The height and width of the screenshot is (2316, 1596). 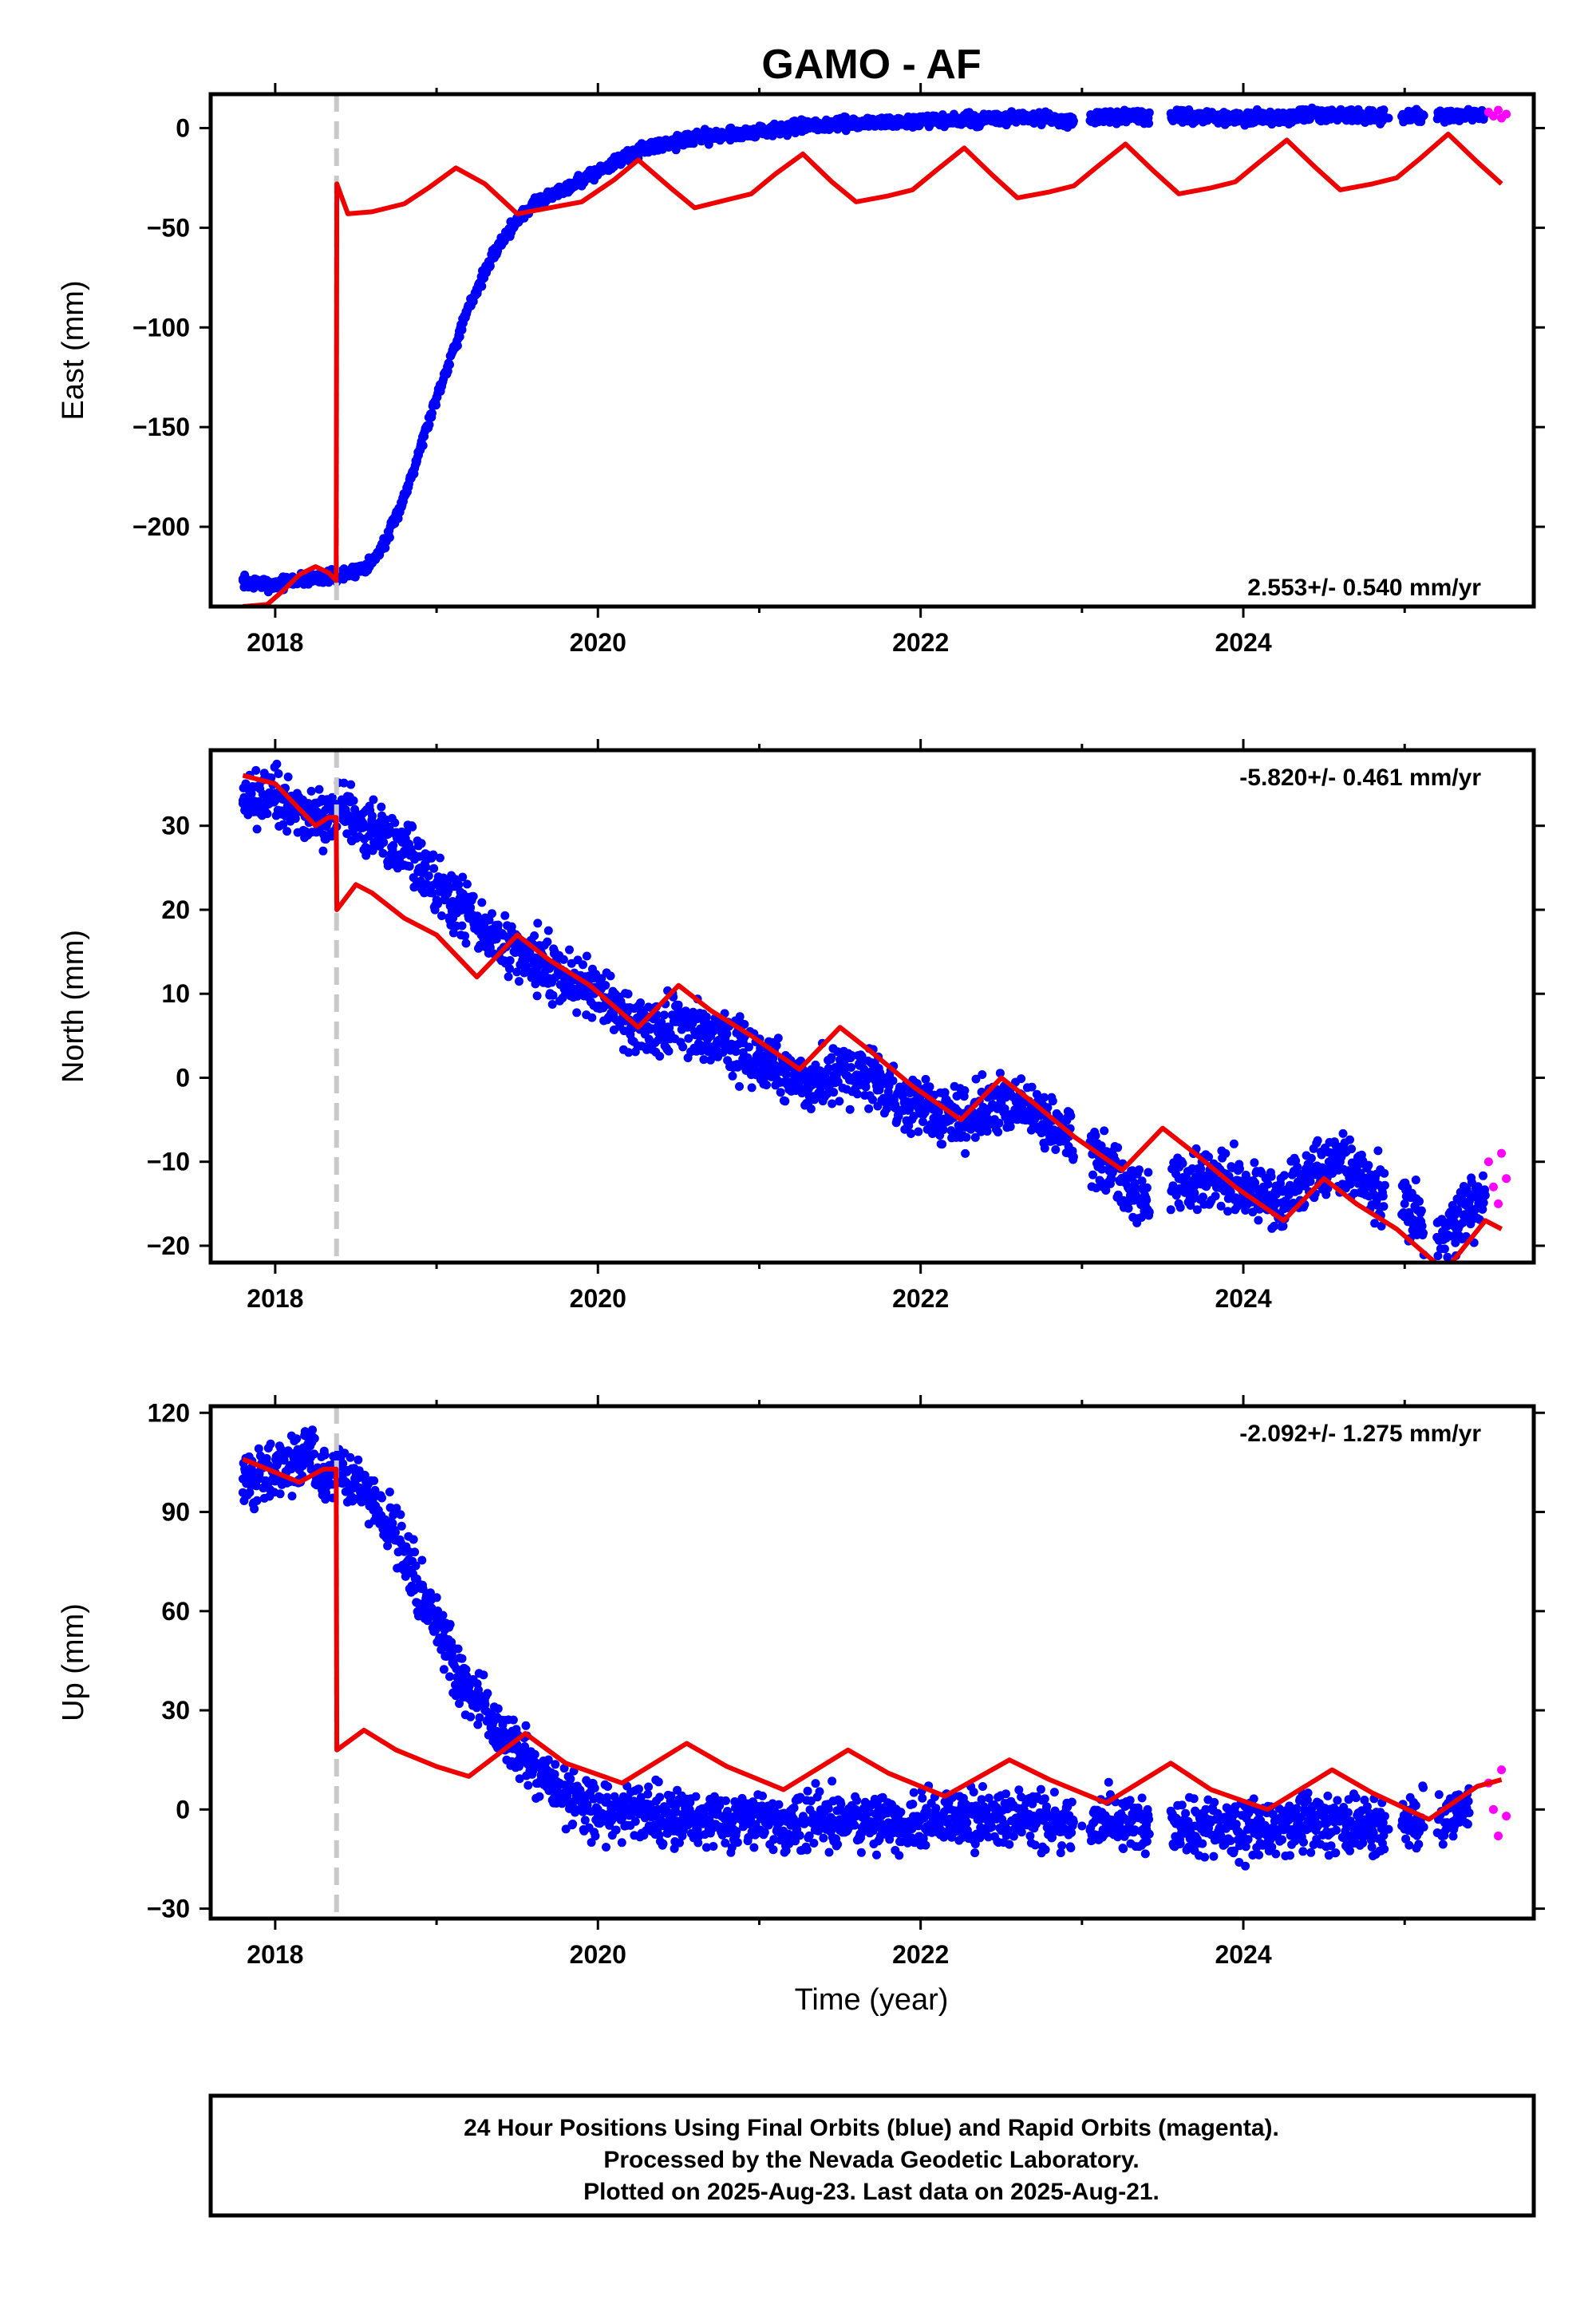 I want to click on x-tick-label: 2022, so click(x=920, y=642).